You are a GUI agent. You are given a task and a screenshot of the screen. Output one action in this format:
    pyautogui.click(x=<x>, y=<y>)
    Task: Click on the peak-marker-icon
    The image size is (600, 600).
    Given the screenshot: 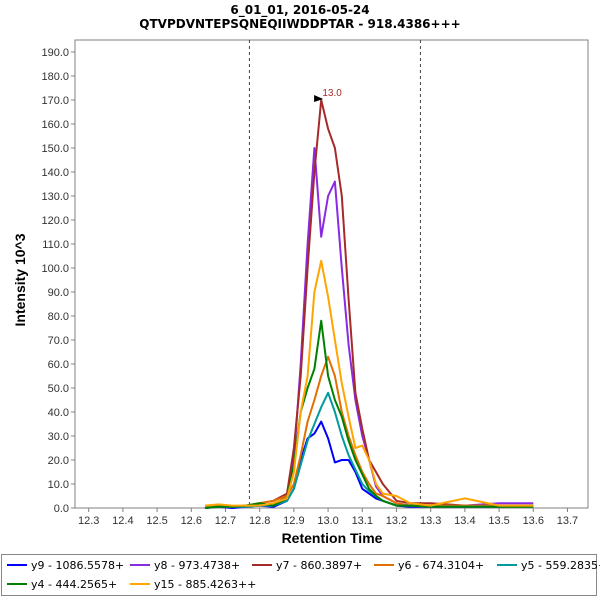 What is the action you would take?
    pyautogui.click(x=319, y=98)
    